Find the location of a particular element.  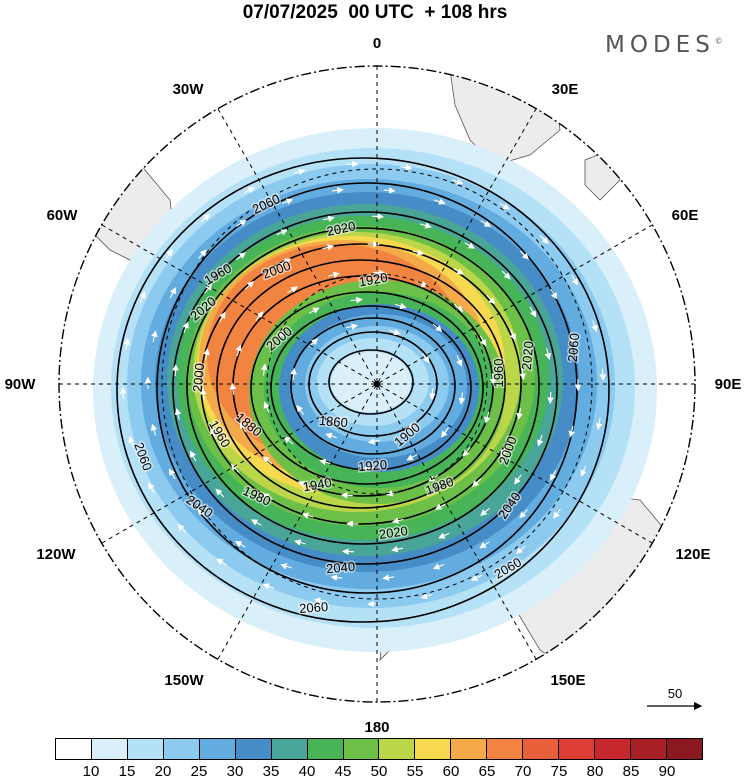

contour-1980 is located at coordinates (361, 384).